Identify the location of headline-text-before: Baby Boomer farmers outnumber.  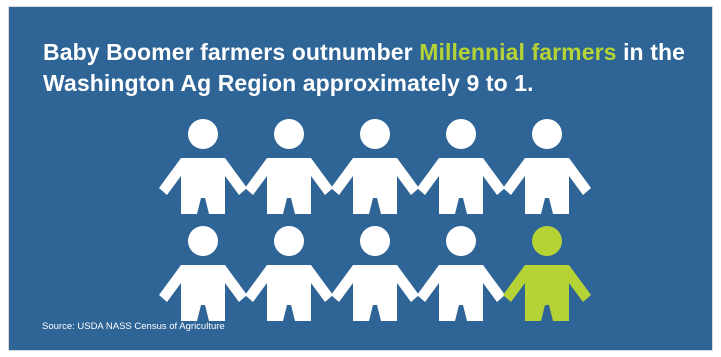
(231, 52).